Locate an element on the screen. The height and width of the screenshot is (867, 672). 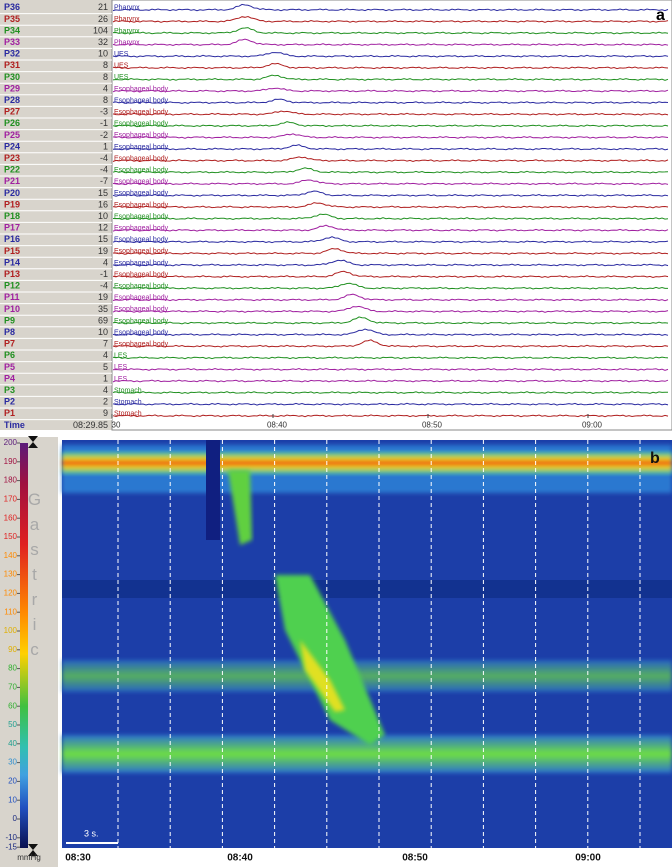
scale-tick-label: 180 is located at coordinates (11, 480).